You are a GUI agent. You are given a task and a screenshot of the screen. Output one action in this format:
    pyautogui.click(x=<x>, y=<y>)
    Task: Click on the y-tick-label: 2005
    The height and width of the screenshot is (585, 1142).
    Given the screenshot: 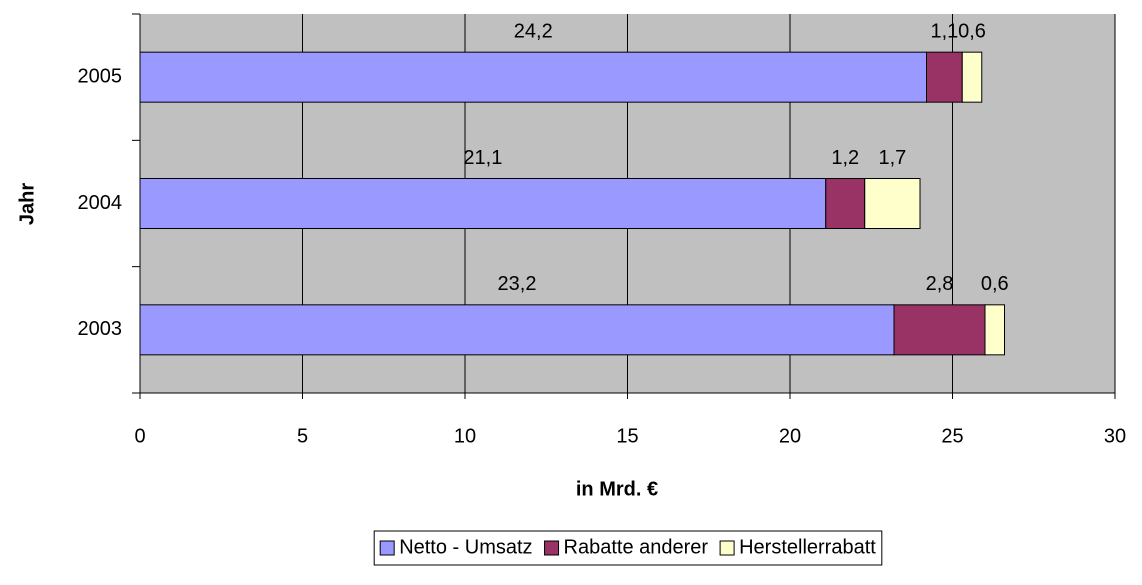 What is the action you would take?
    pyautogui.click(x=100, y=76)
    